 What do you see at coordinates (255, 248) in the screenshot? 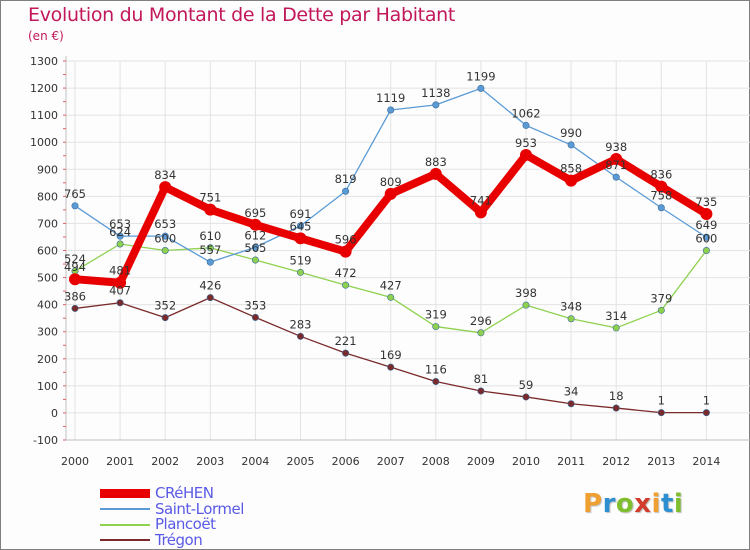
I see `data-label: 565` at bounding box center [255, 248].